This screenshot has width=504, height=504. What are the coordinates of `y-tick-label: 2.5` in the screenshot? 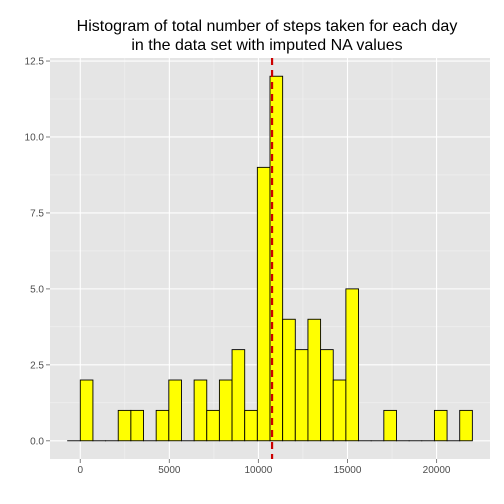 It's located at (37, 365).